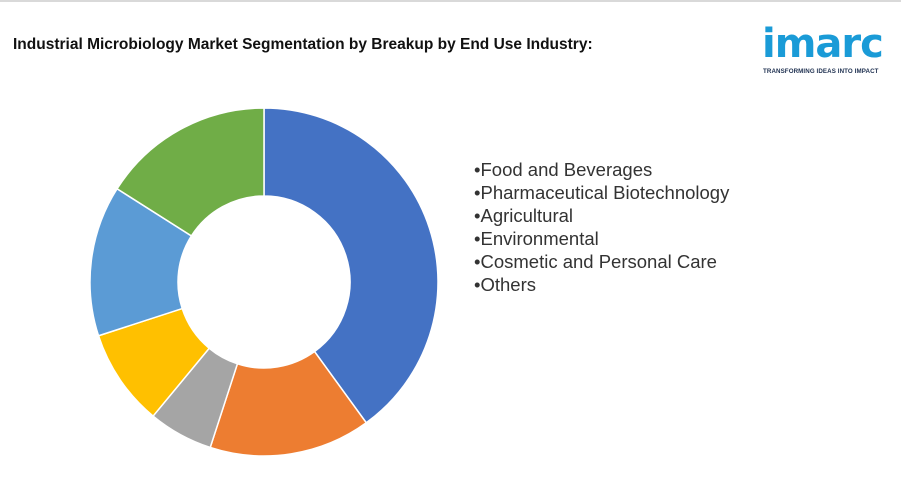 The height and width of the screenshot is (501, 901). Describe the element at coordinates (823, 44) in the screenshot. I see `logo-wordmark: imarc` at that location.